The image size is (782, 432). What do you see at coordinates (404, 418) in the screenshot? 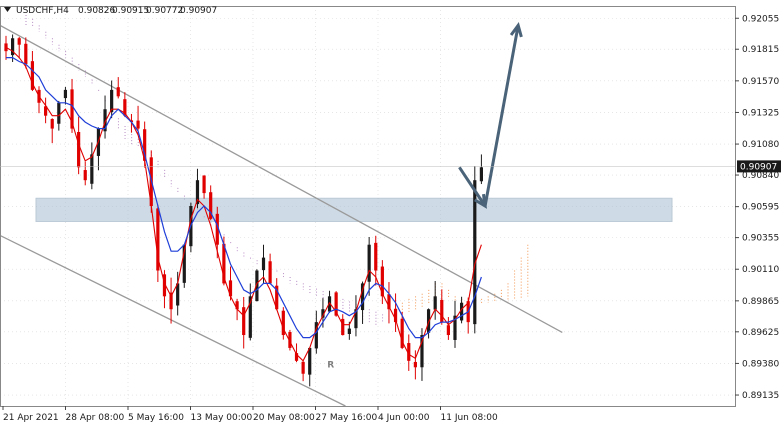
I see `x-tick-label: 4 Jun 00:00` at bounding box center [404, 418].